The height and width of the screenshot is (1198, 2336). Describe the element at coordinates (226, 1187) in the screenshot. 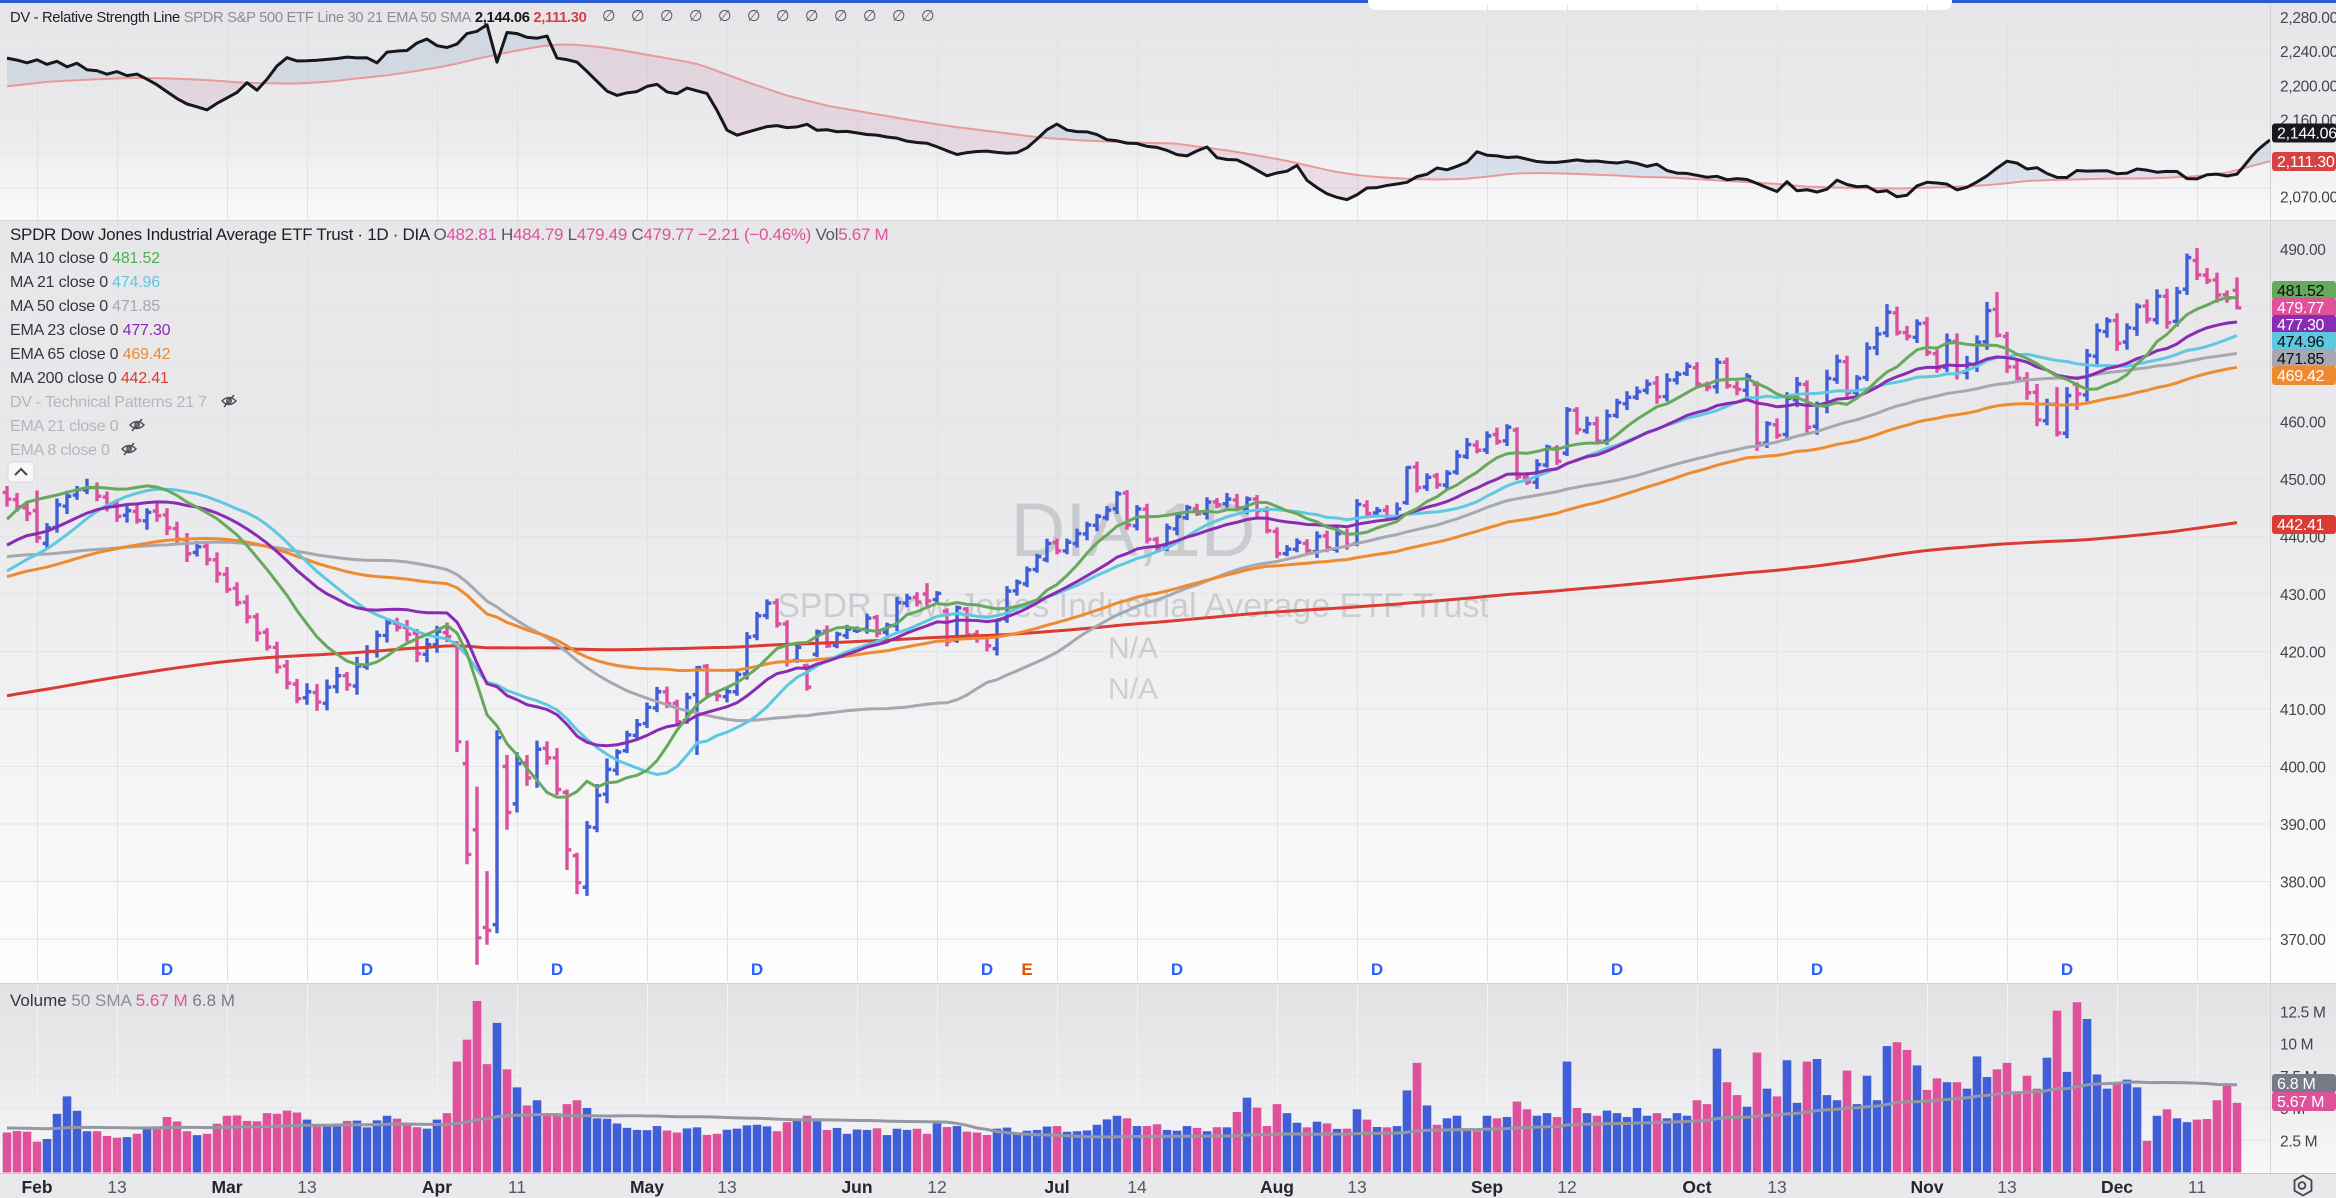

I see `svg-text: Mar` at that location.